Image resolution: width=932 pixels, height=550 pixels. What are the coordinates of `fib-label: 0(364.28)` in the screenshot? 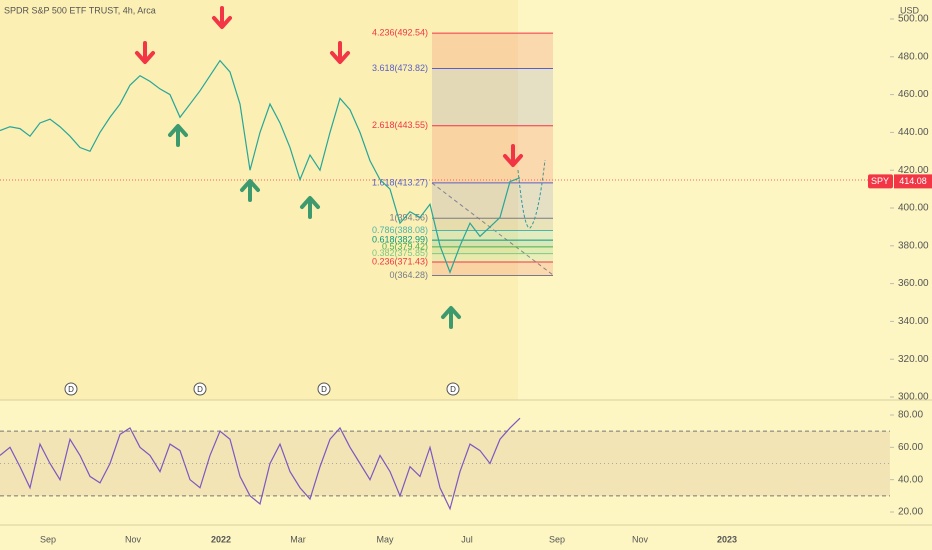 It's located at (408, 275).